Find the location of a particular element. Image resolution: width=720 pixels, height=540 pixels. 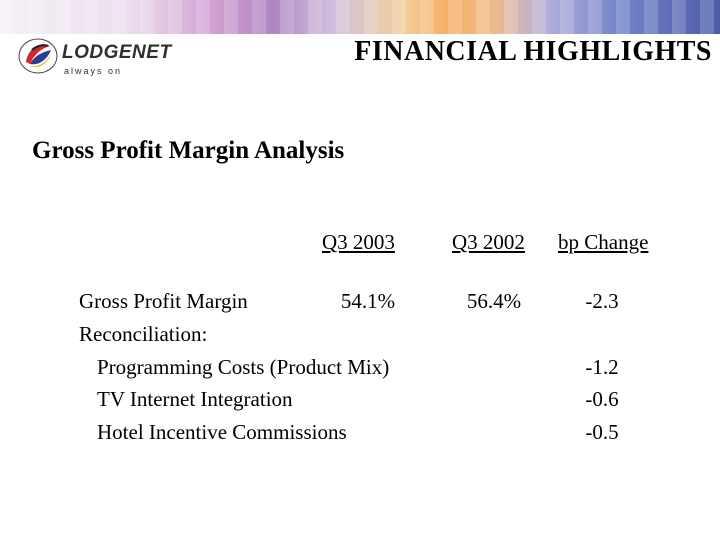

column-header-q3-2003: Q3 2003 is located at coordinates (358, 242).